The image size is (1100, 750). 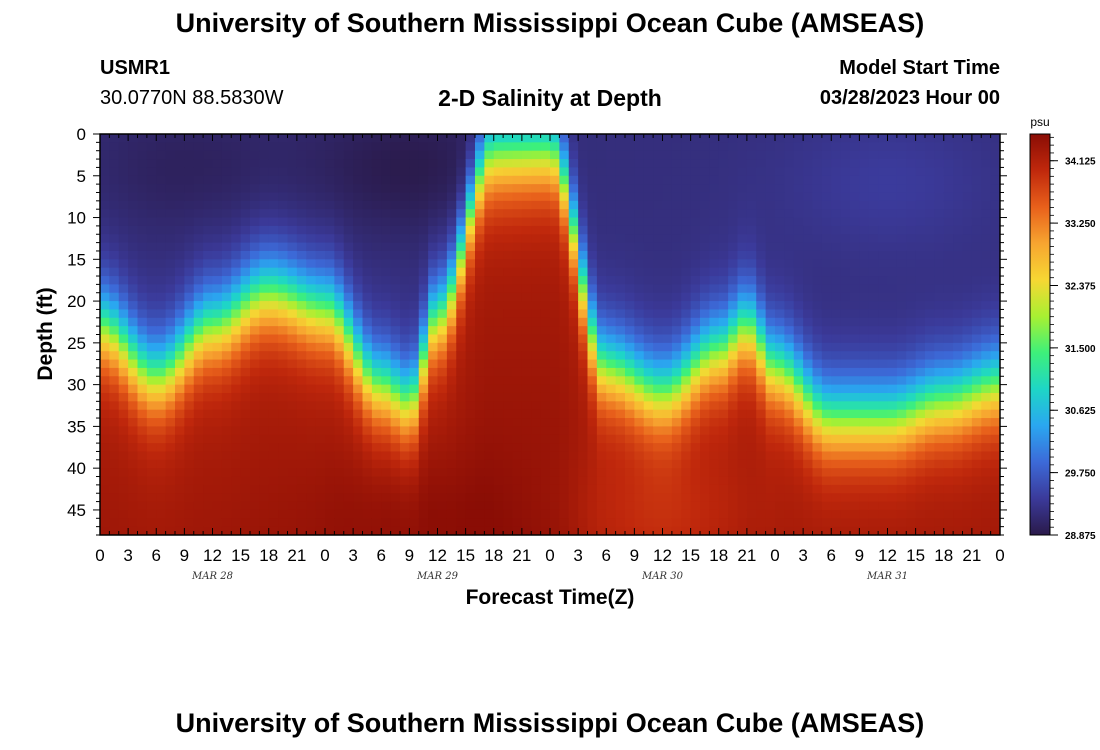 I want to click on y-tick-label: 30, so click(x=76, y=385).